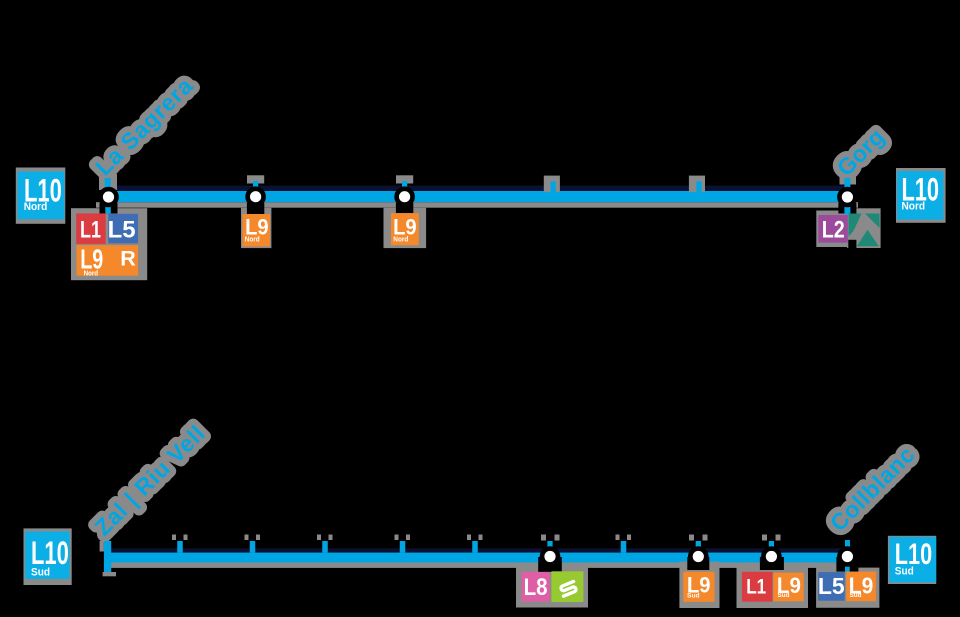 The image size is (960, 617). Describe the element at coordinates (128, 258) in the screenshot. I see `svg-text: R` at that location.